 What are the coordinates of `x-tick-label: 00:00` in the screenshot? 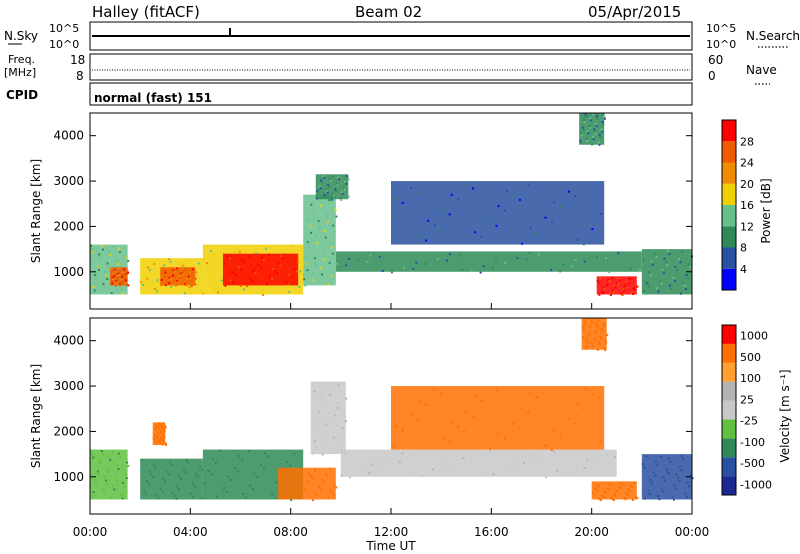 It's located at (90, 532).